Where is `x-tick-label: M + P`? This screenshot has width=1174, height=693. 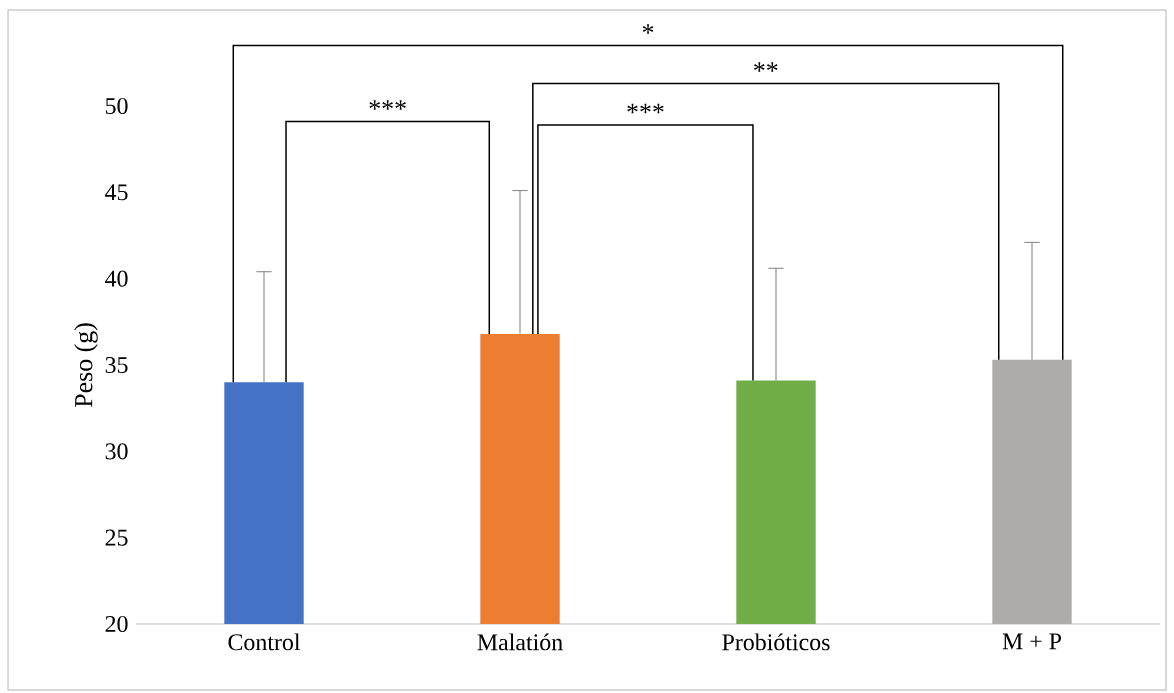
x-tick-label: M + P is located at coordinates (1032, 641).